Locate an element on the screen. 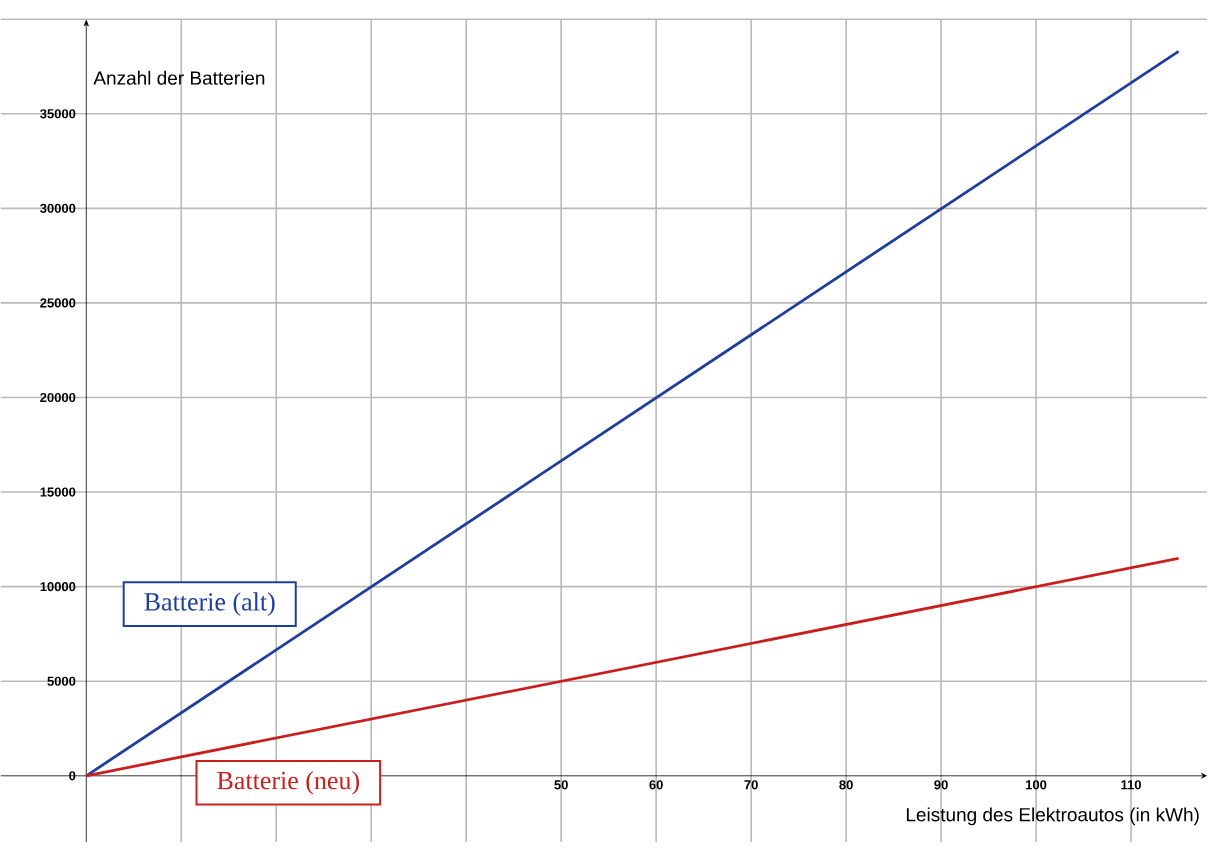 The width and height of the screenshot is (1218, 852). series-label: Batterie (alt) is located at coordinates (209, 604).